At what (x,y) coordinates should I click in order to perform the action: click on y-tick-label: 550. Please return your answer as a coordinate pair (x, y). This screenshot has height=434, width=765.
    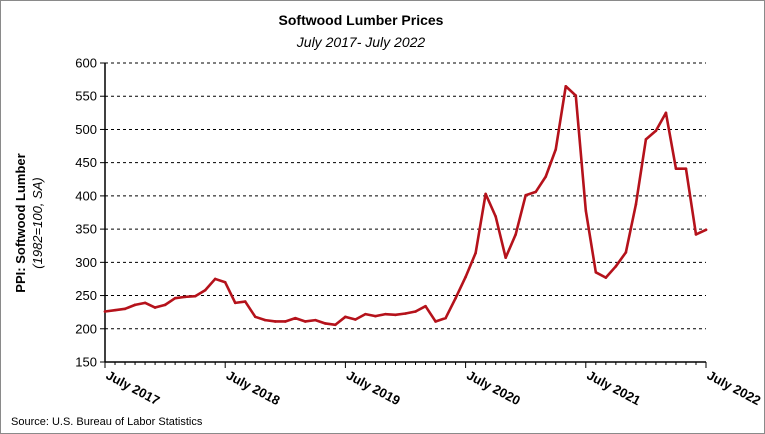
    Looking at the image, I should click on (86, 96).